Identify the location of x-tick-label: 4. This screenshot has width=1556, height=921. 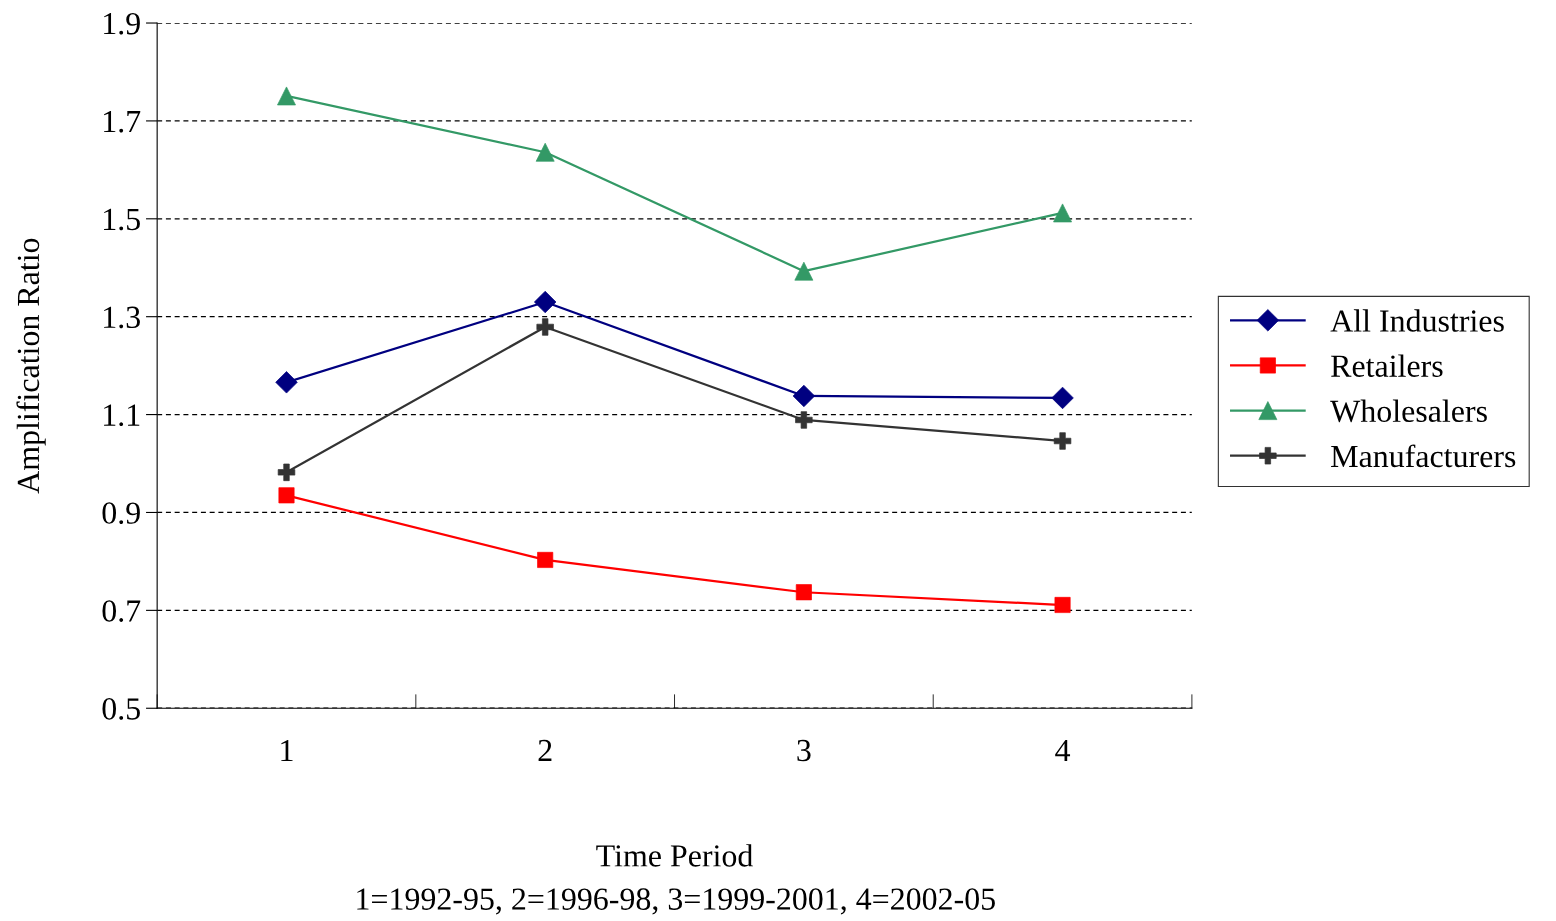
(1063, 750).